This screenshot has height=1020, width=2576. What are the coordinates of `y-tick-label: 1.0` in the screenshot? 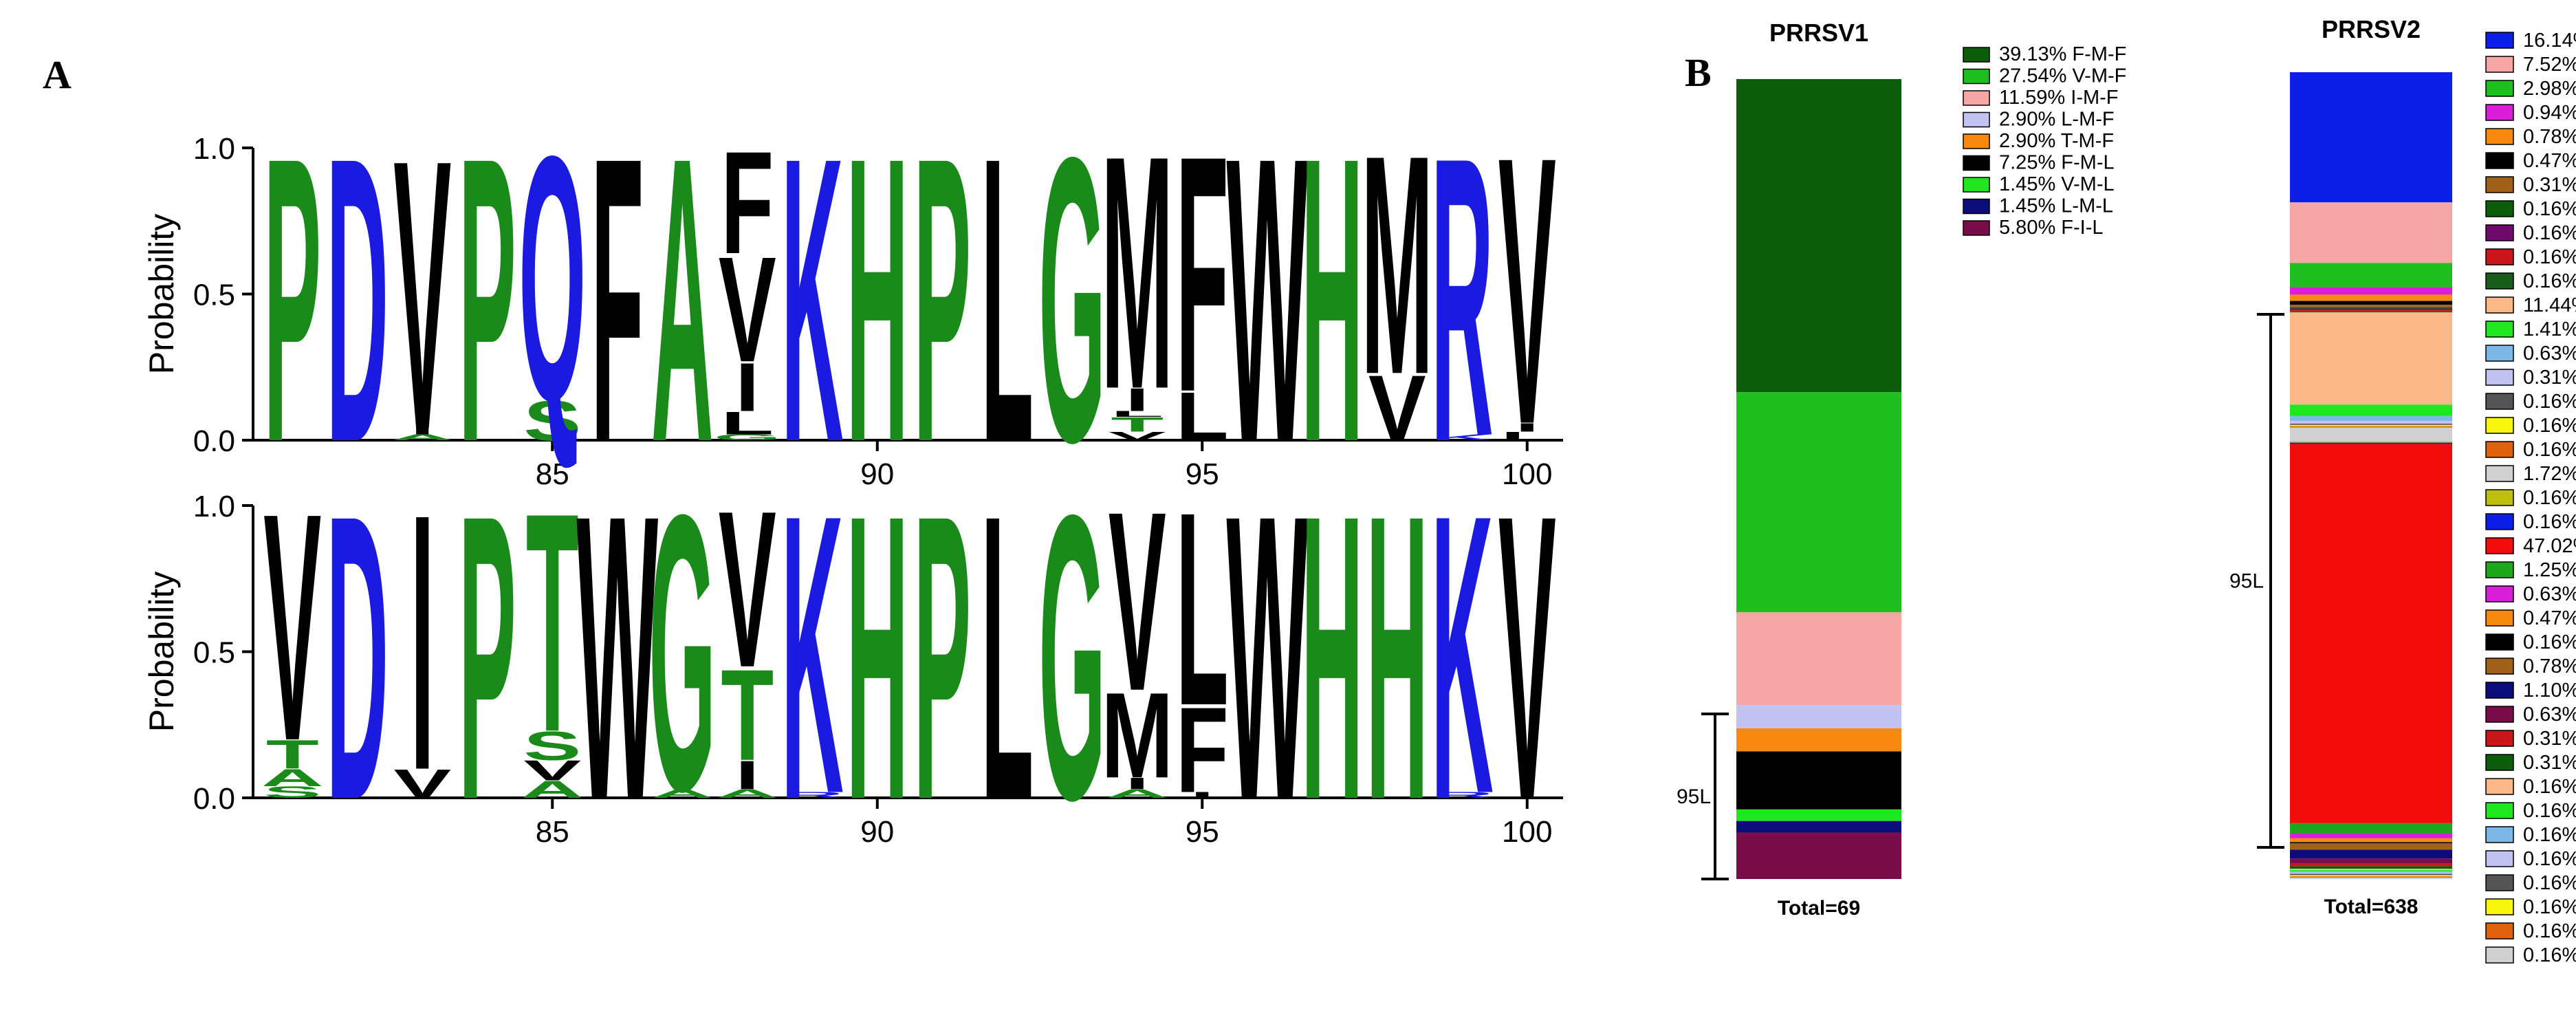 It's located at (214, 149).